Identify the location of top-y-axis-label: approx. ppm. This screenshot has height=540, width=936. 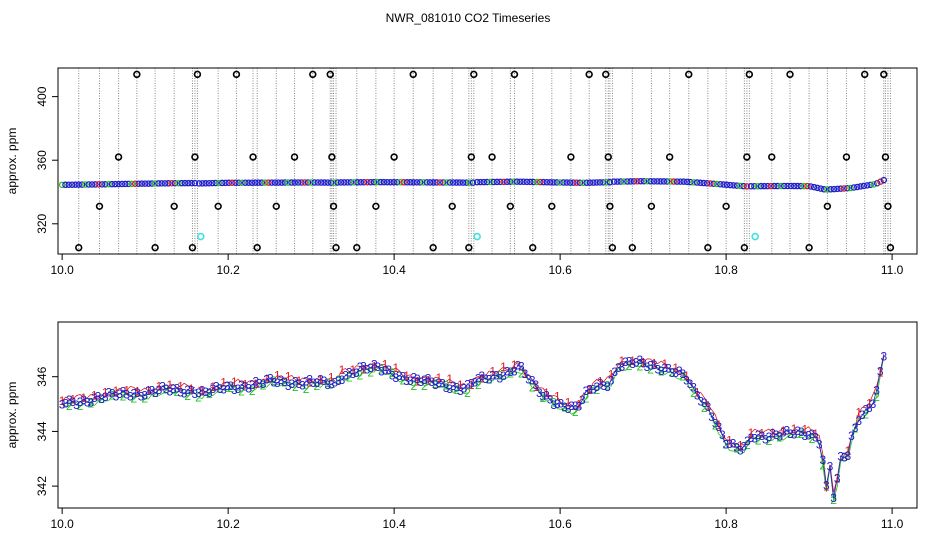
(12, 161).